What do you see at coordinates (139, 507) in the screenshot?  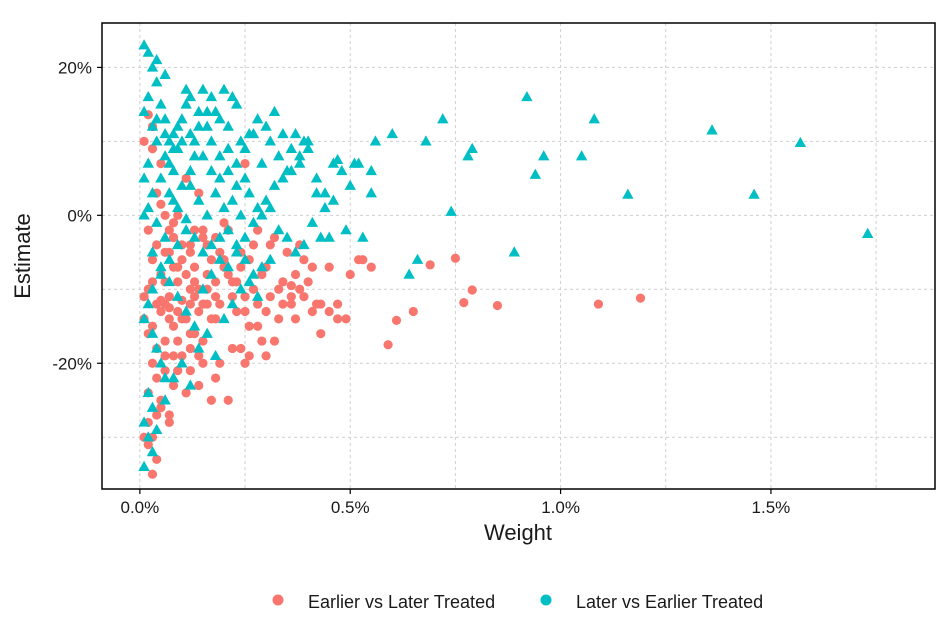 I see `x-tick-label: 0.0%` at bounding box center [139, 507].